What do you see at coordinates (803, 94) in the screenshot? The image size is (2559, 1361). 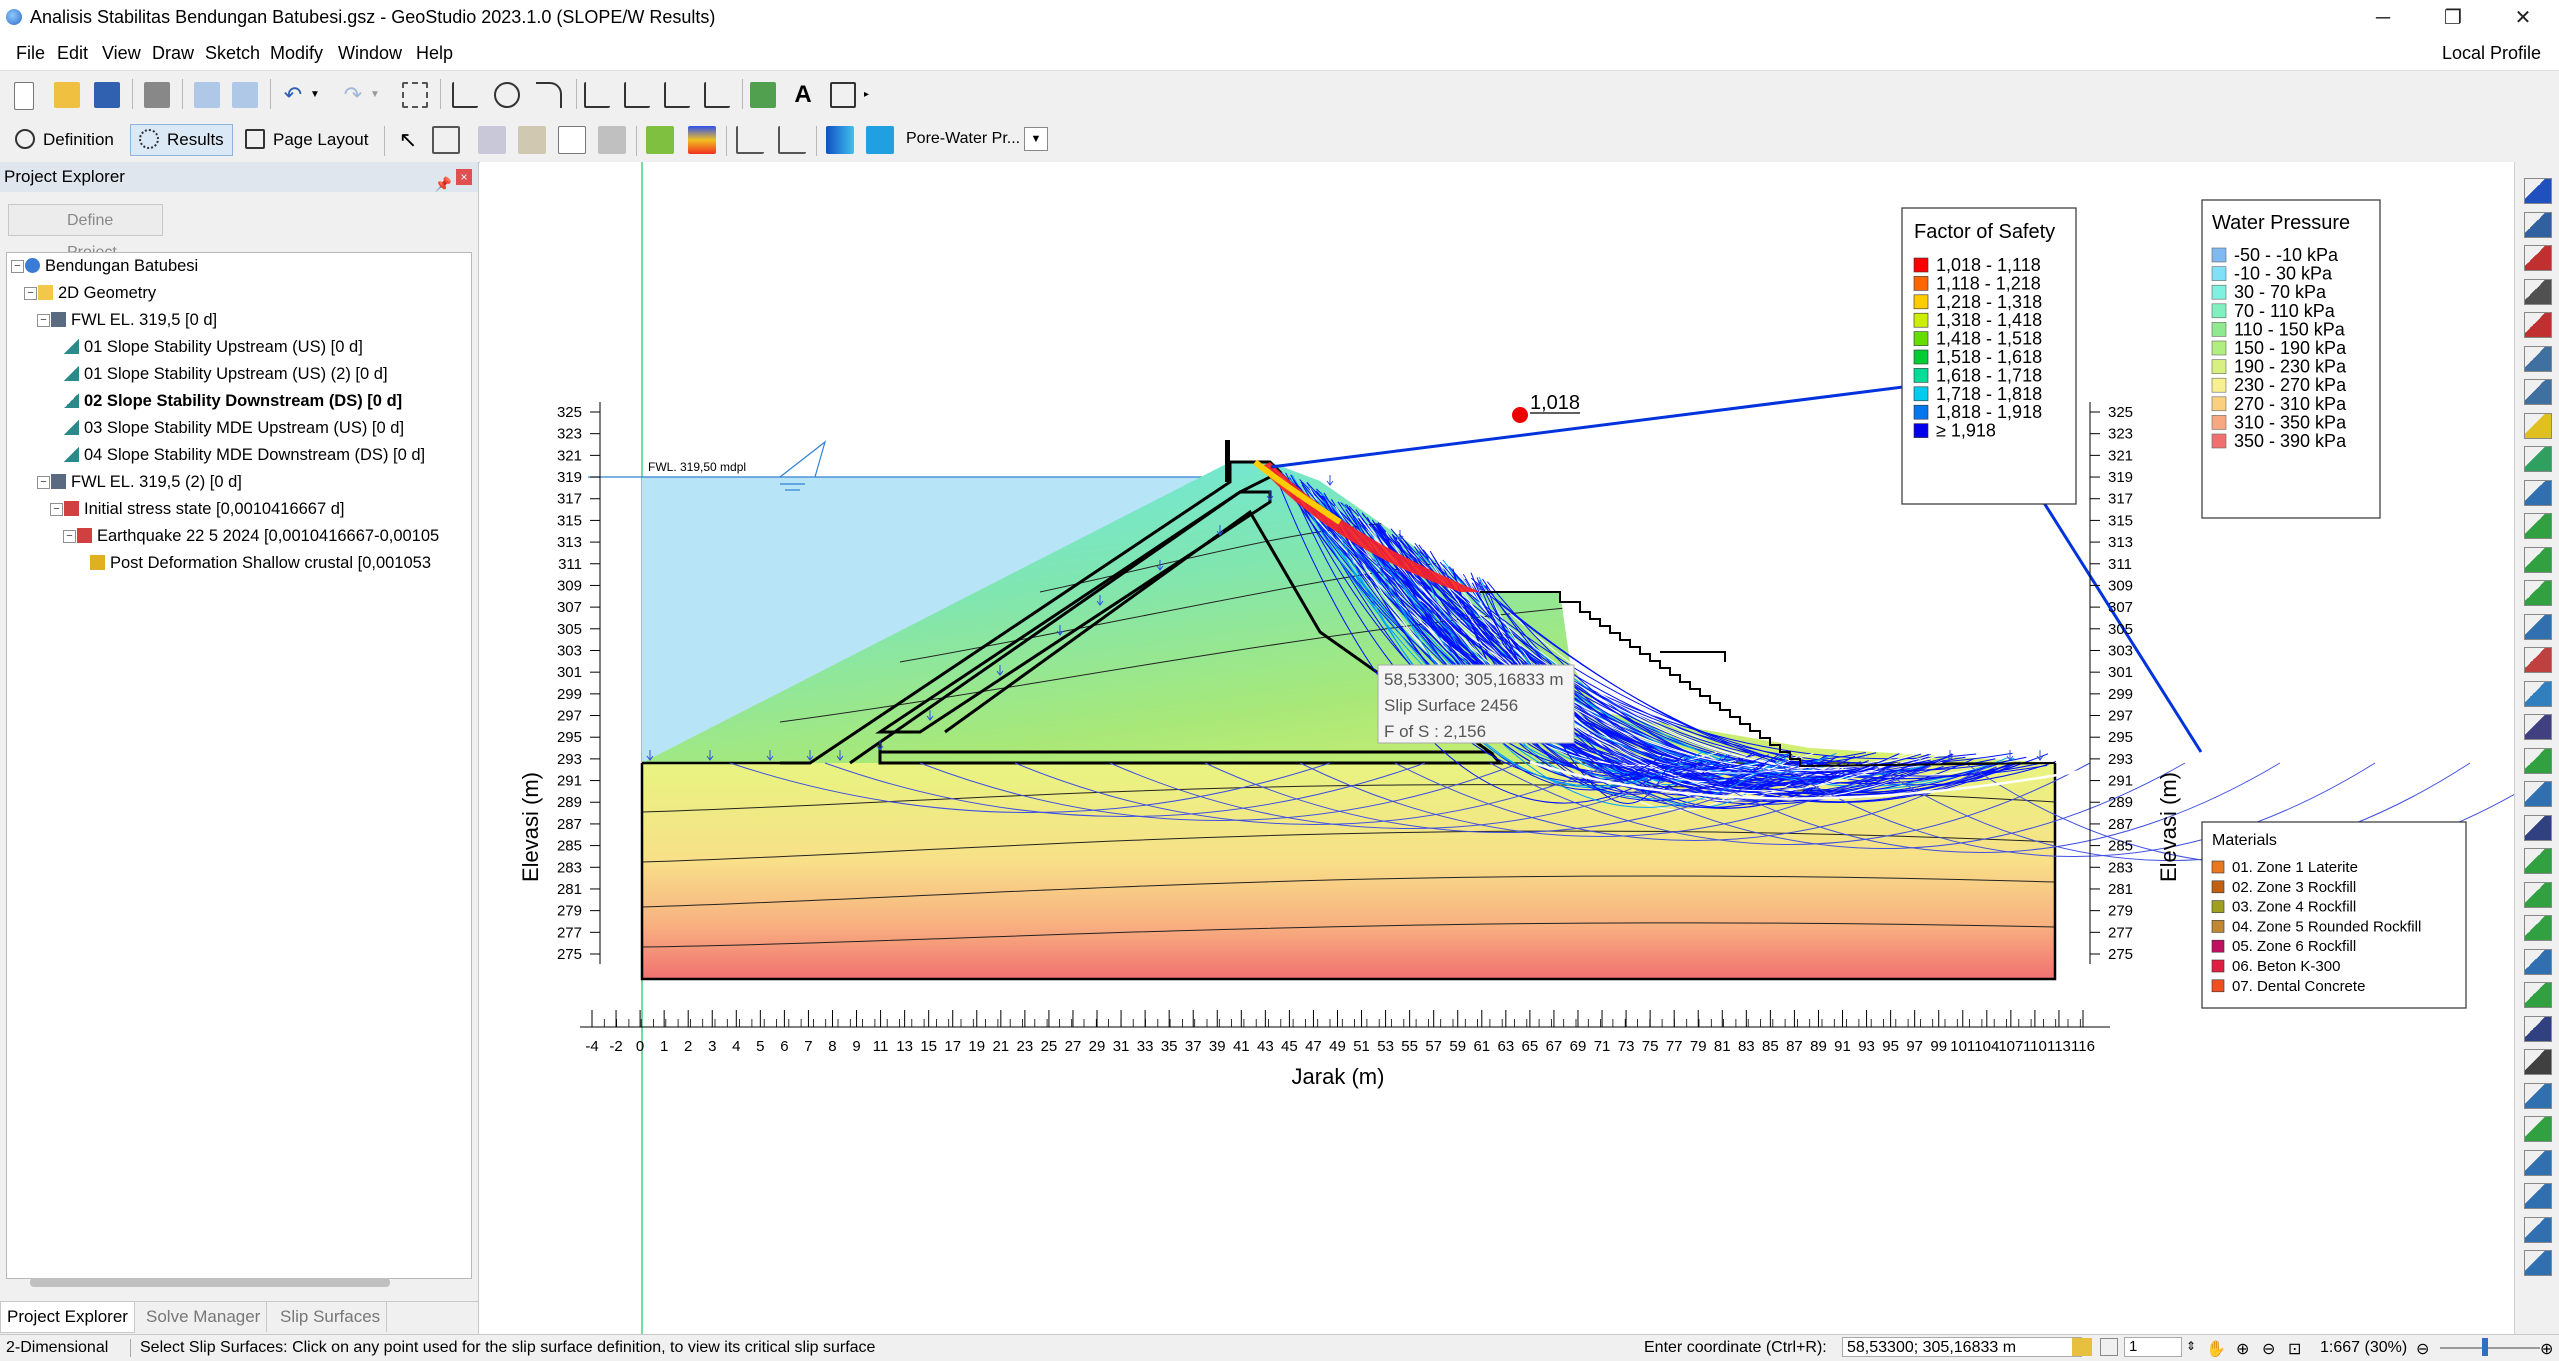 I see `text-label-icon: A` at bounding box center [803, 94].